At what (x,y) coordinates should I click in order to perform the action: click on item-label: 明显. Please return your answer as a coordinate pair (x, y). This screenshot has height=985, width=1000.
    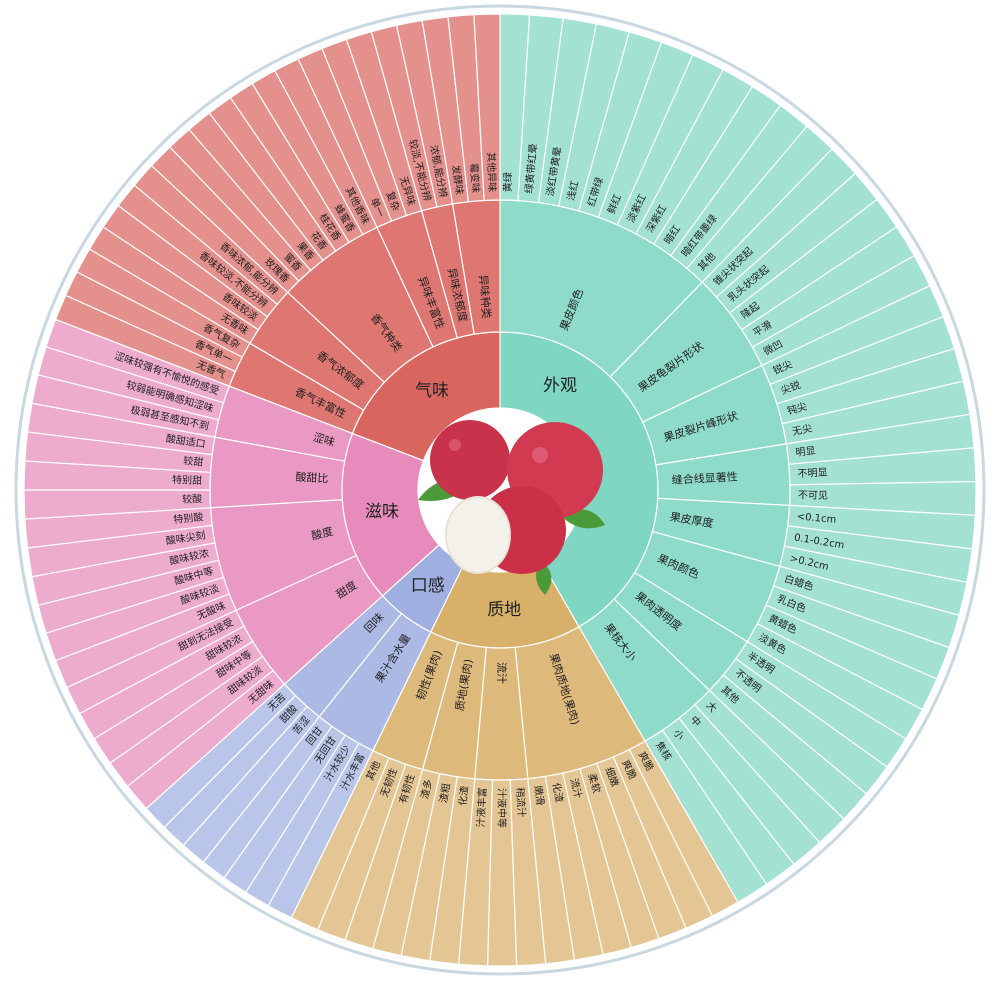
    Looking at the image, I should click on (805, 452).